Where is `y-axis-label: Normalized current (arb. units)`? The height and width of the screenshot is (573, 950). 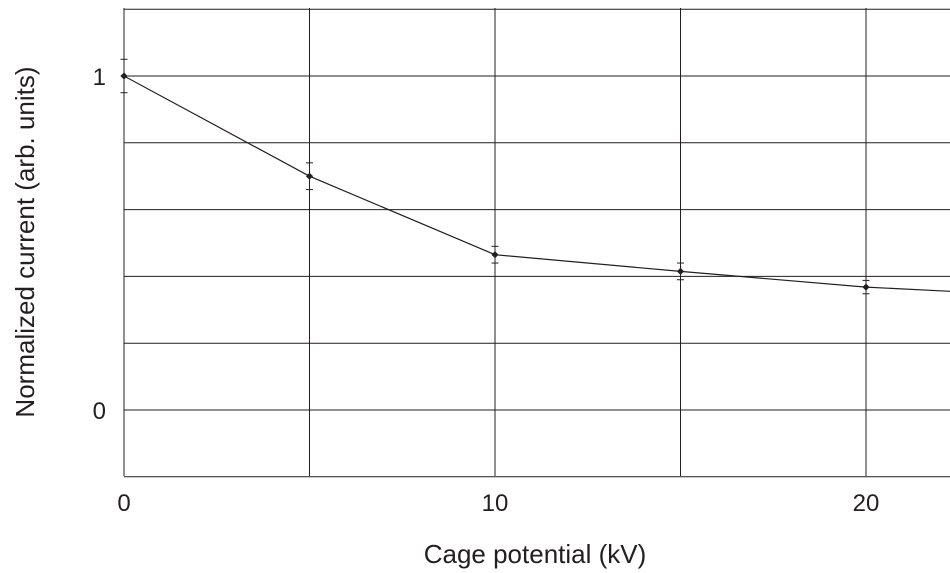
y-axis-label: Normalized current (arb. units) is located at coordinates (25, 241).